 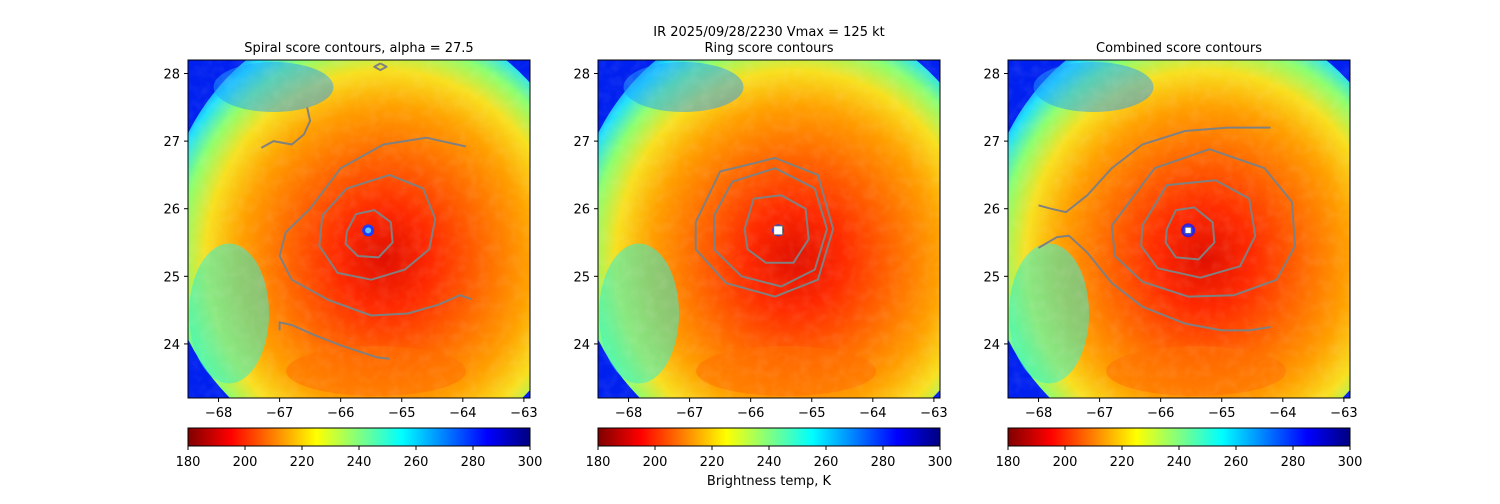 What do you see at coordinates (768, 48) in the screenshot?
I see `panel-title: Ring score contours` at bounding box center [768, 48].